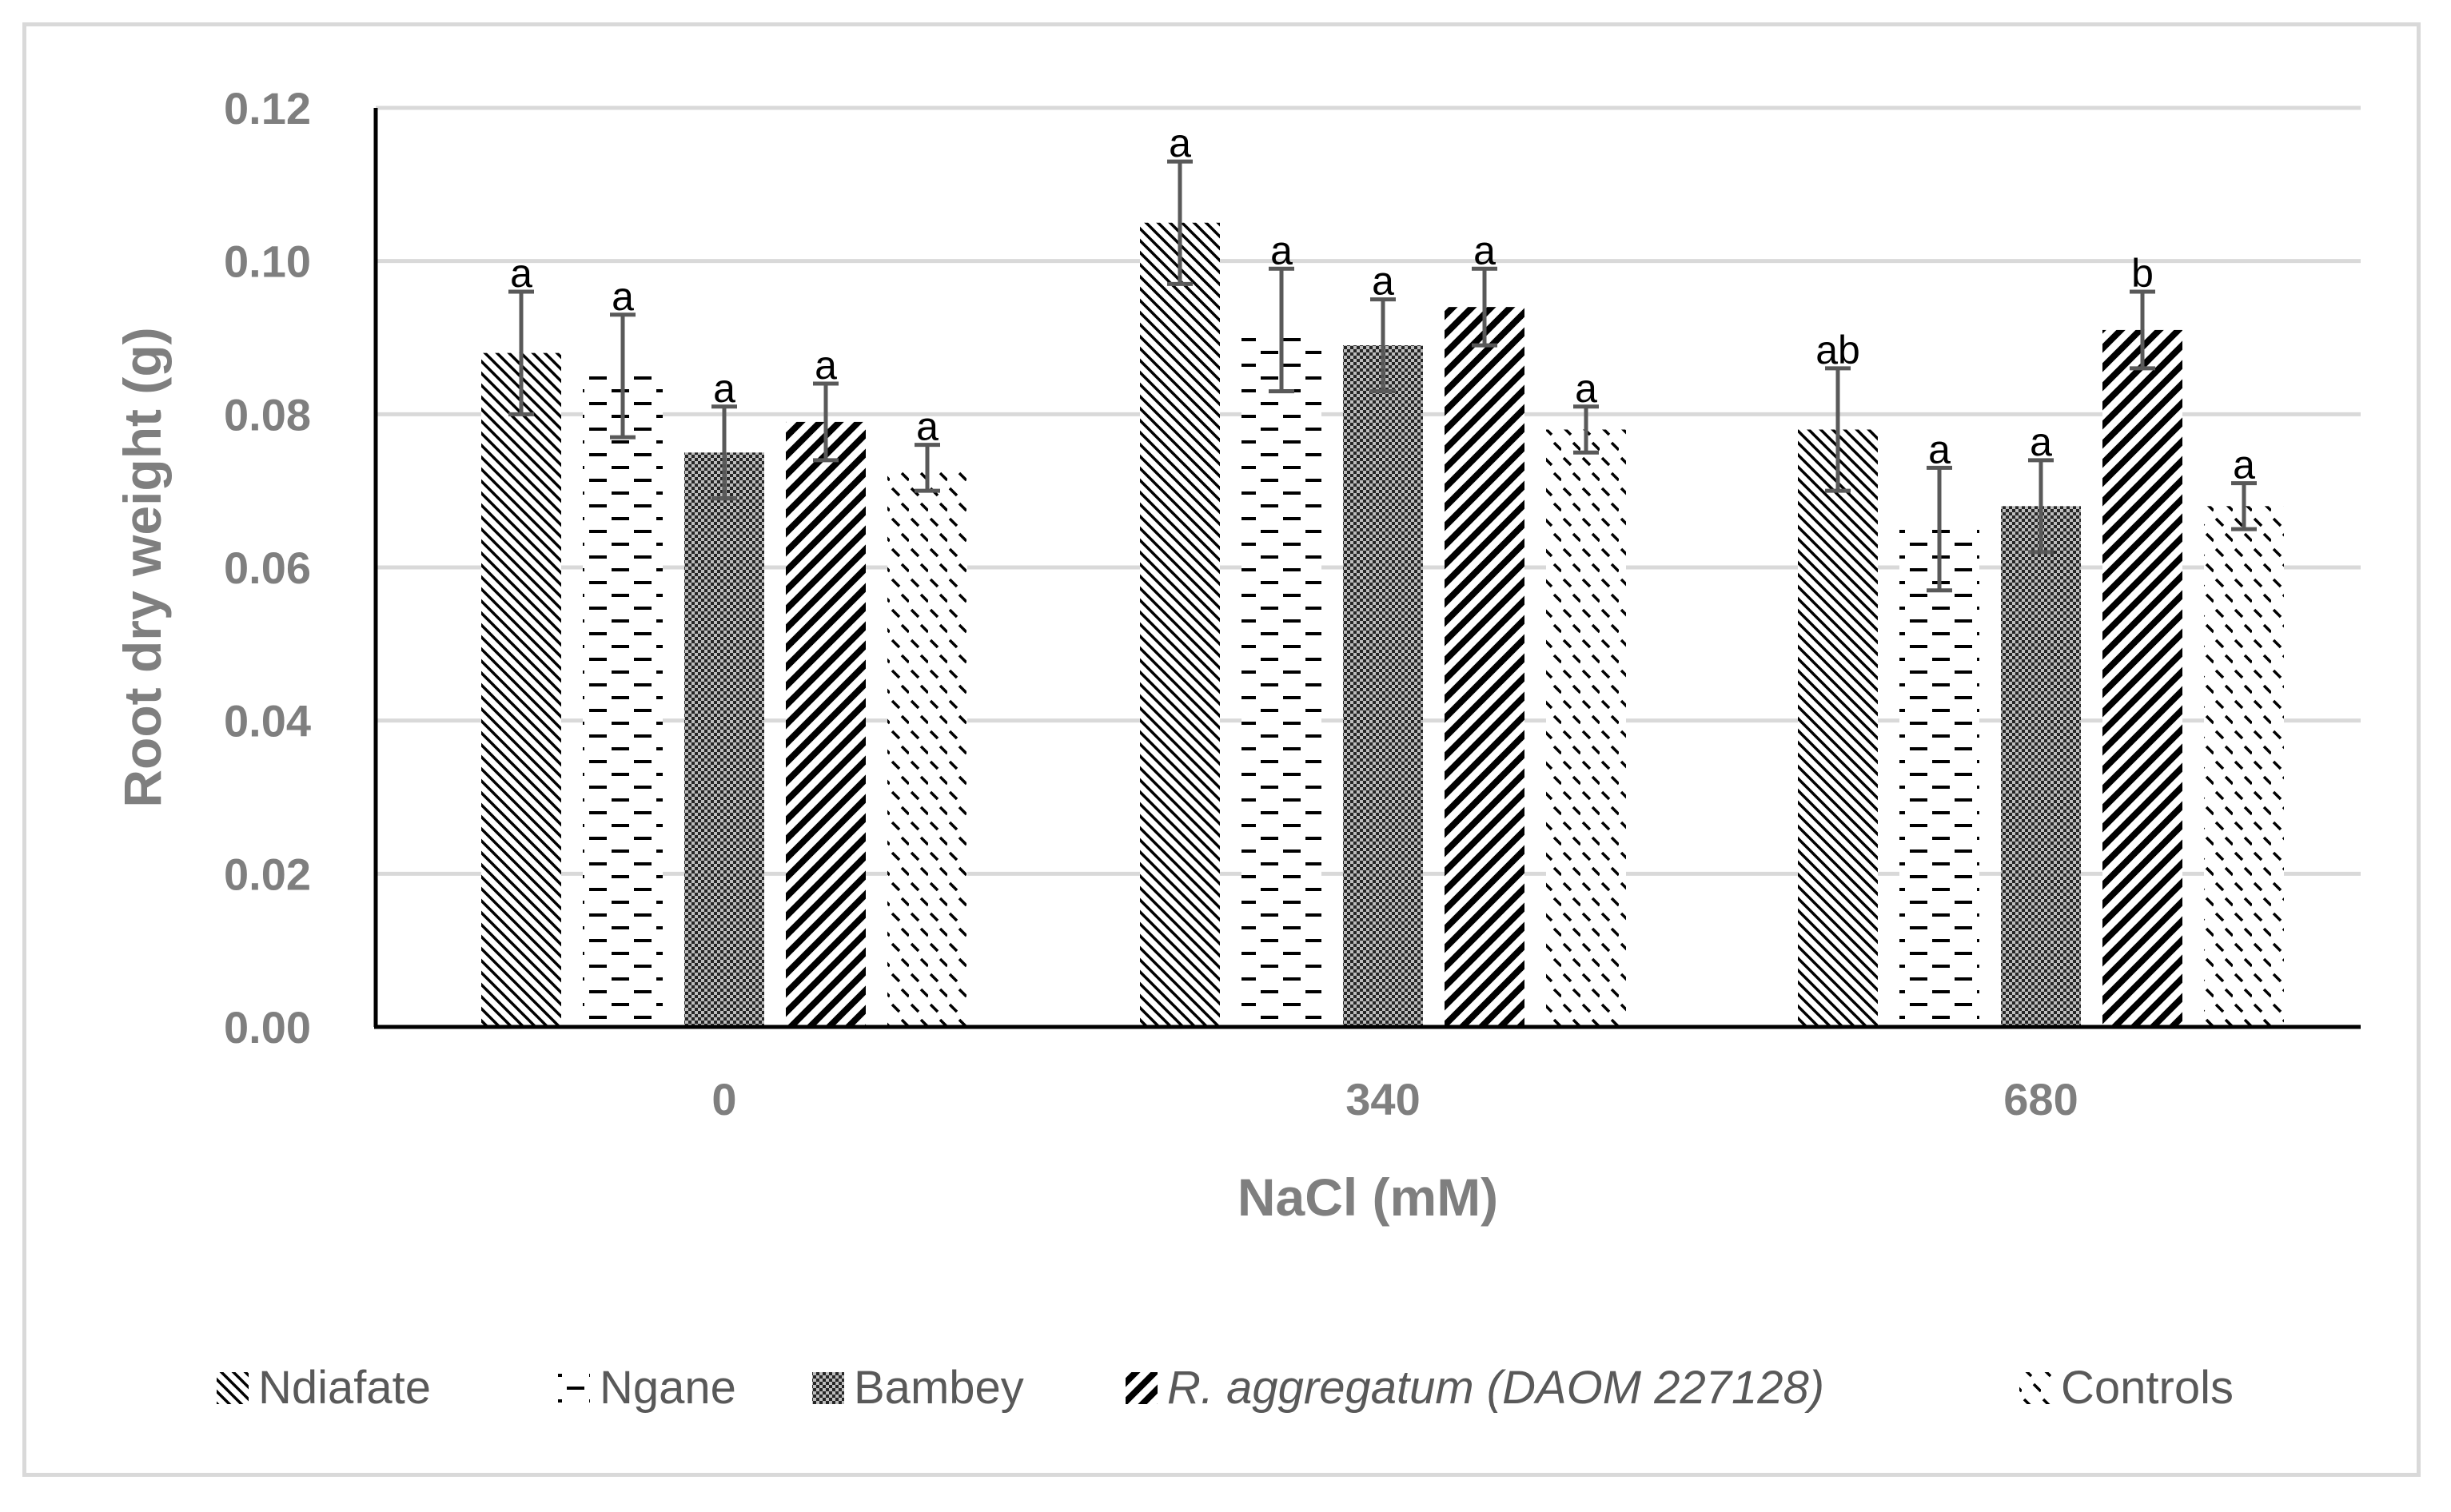 The image size is (2451, 1512). Describe the element at coordinates (142, 567) in the screenshot. I see `y-axis-title: Root dry weight (g)` at that location.